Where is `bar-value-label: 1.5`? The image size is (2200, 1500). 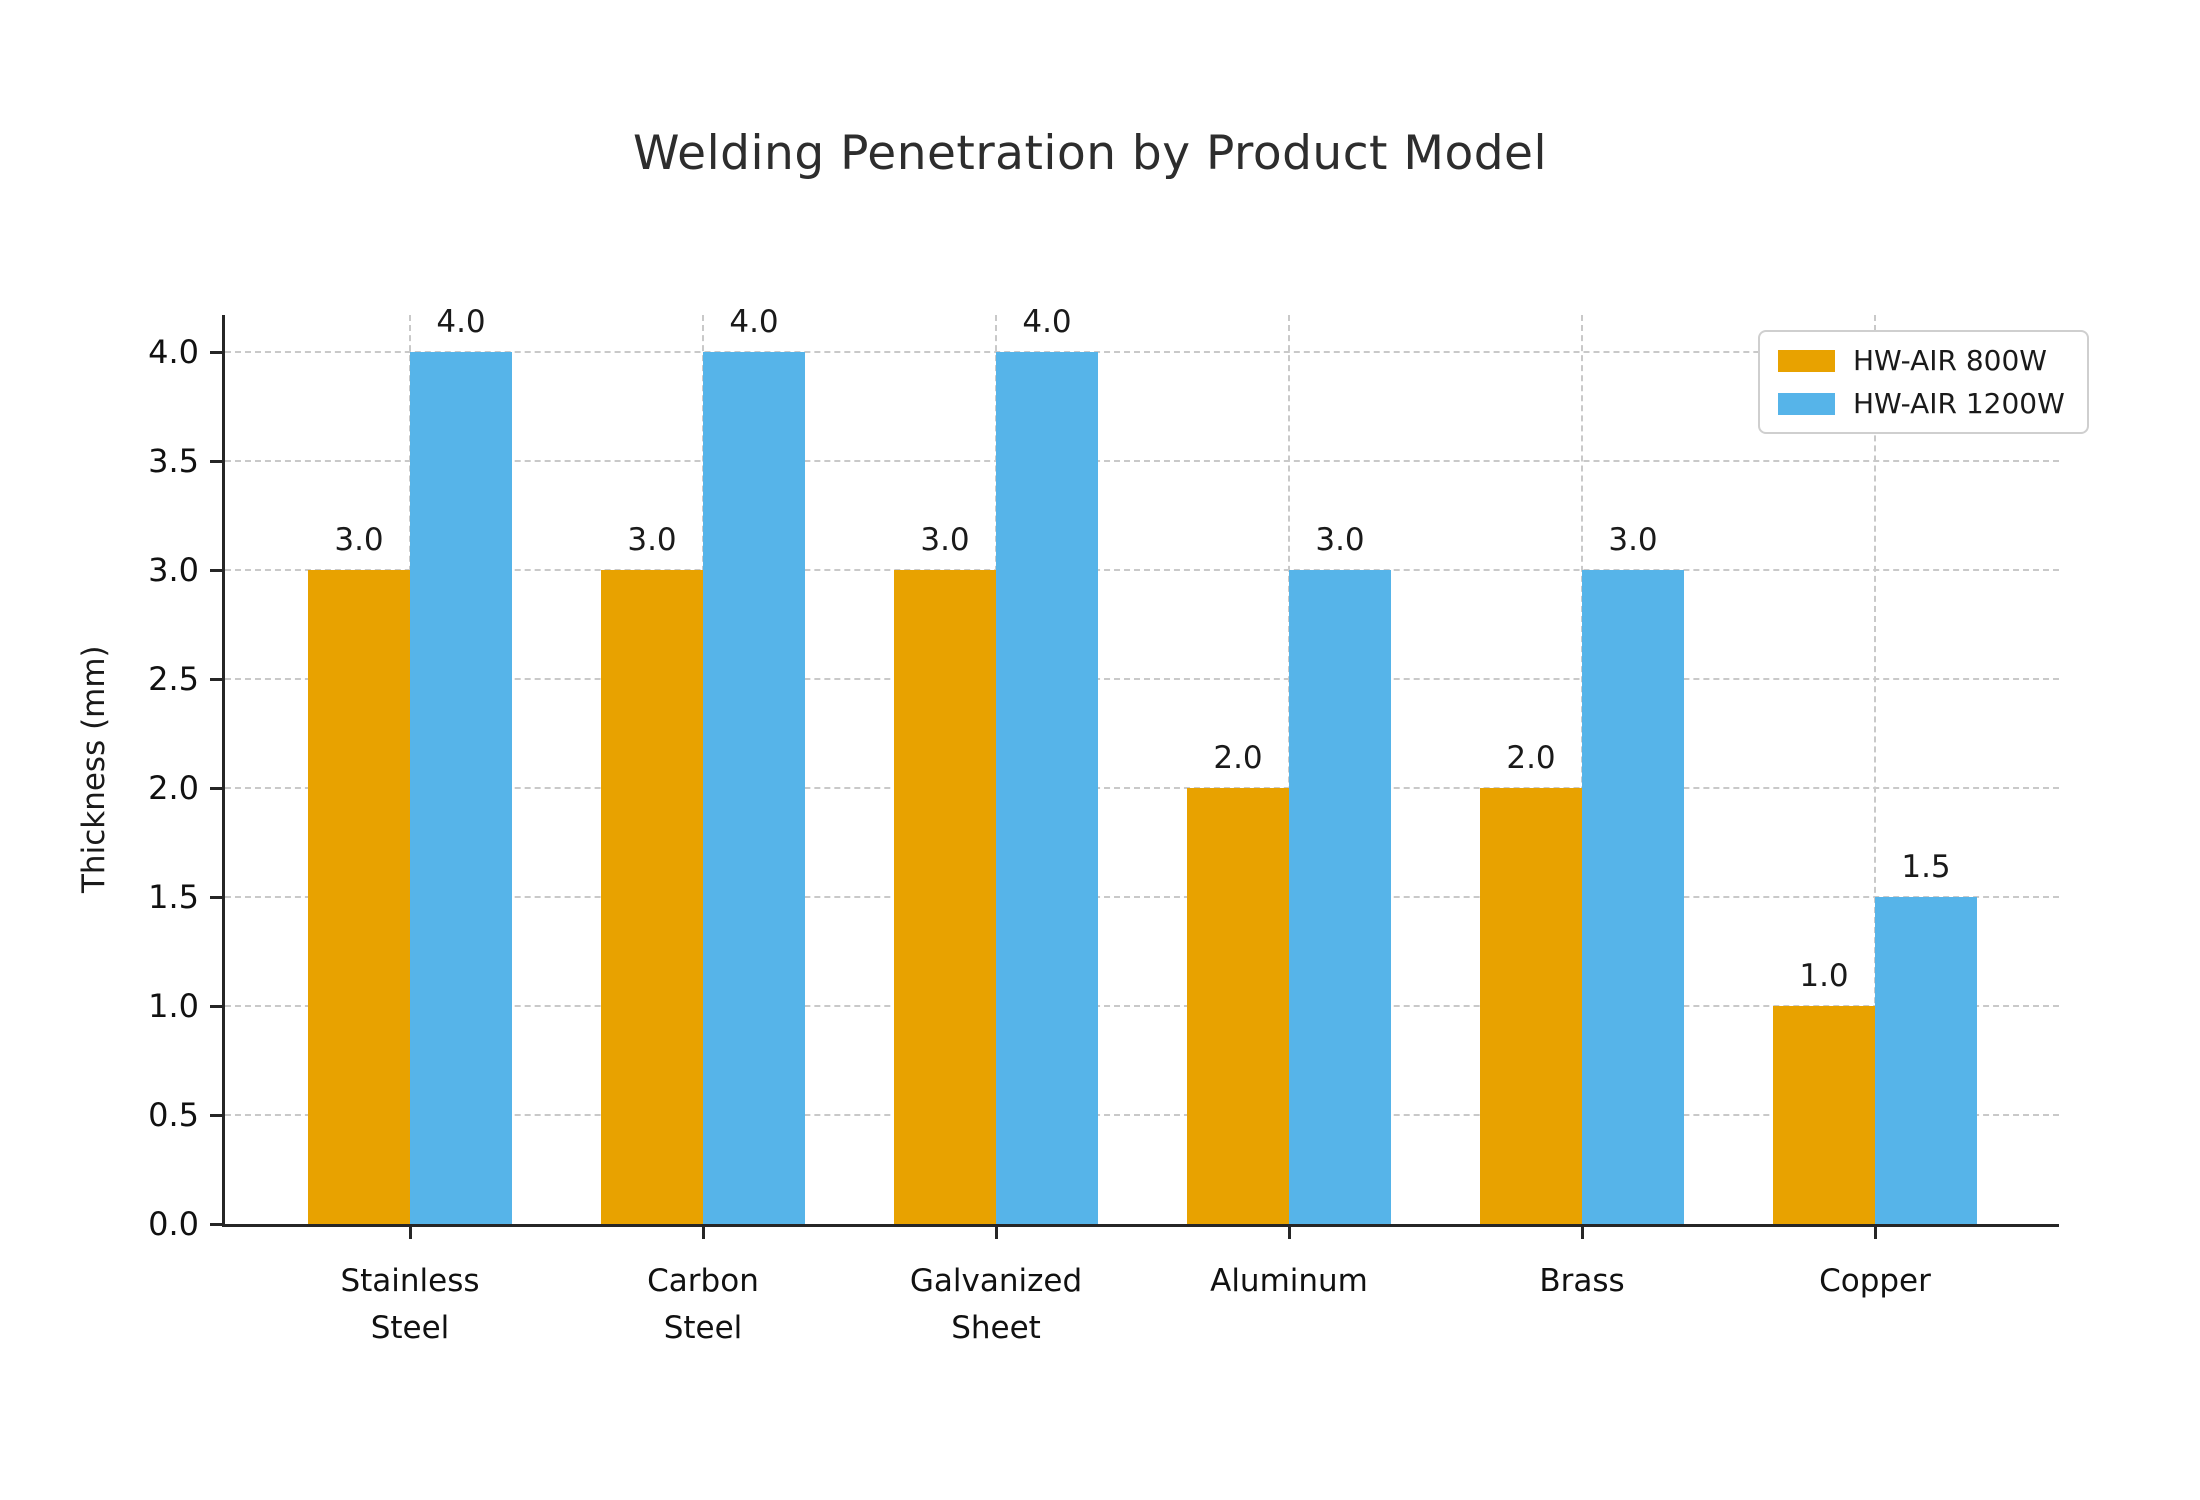 bar-value-label: 1.5 is located at coordinates (1926, 867).